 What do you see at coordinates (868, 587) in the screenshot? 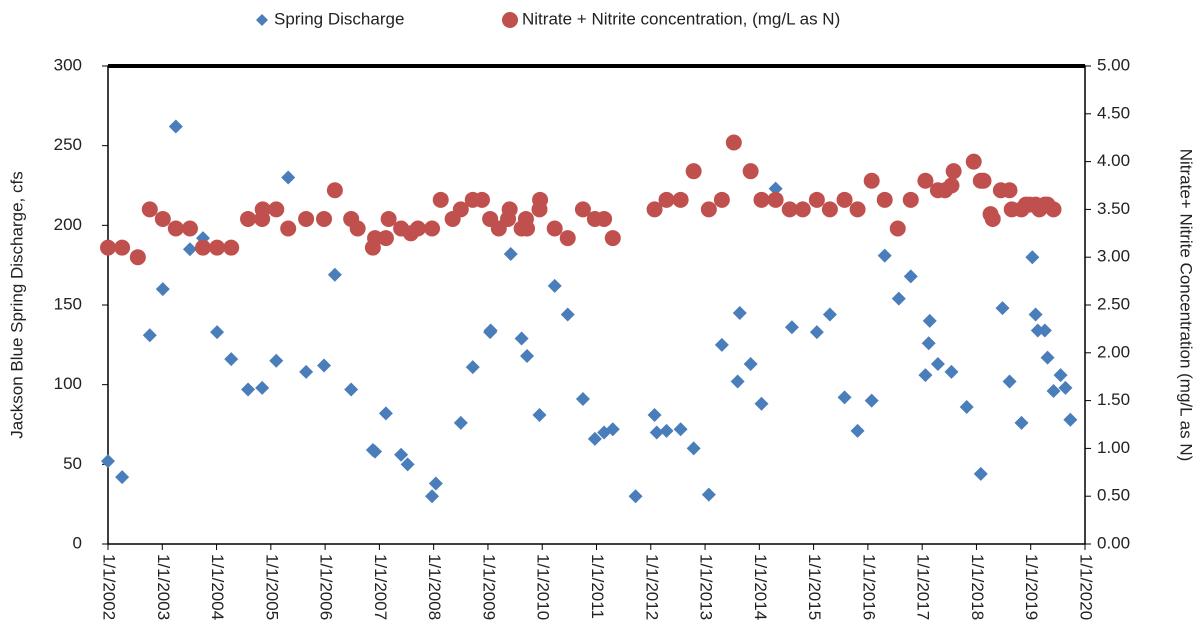
I see `x-tick-label: 1/1/2016` at bounding box center [868, 587].